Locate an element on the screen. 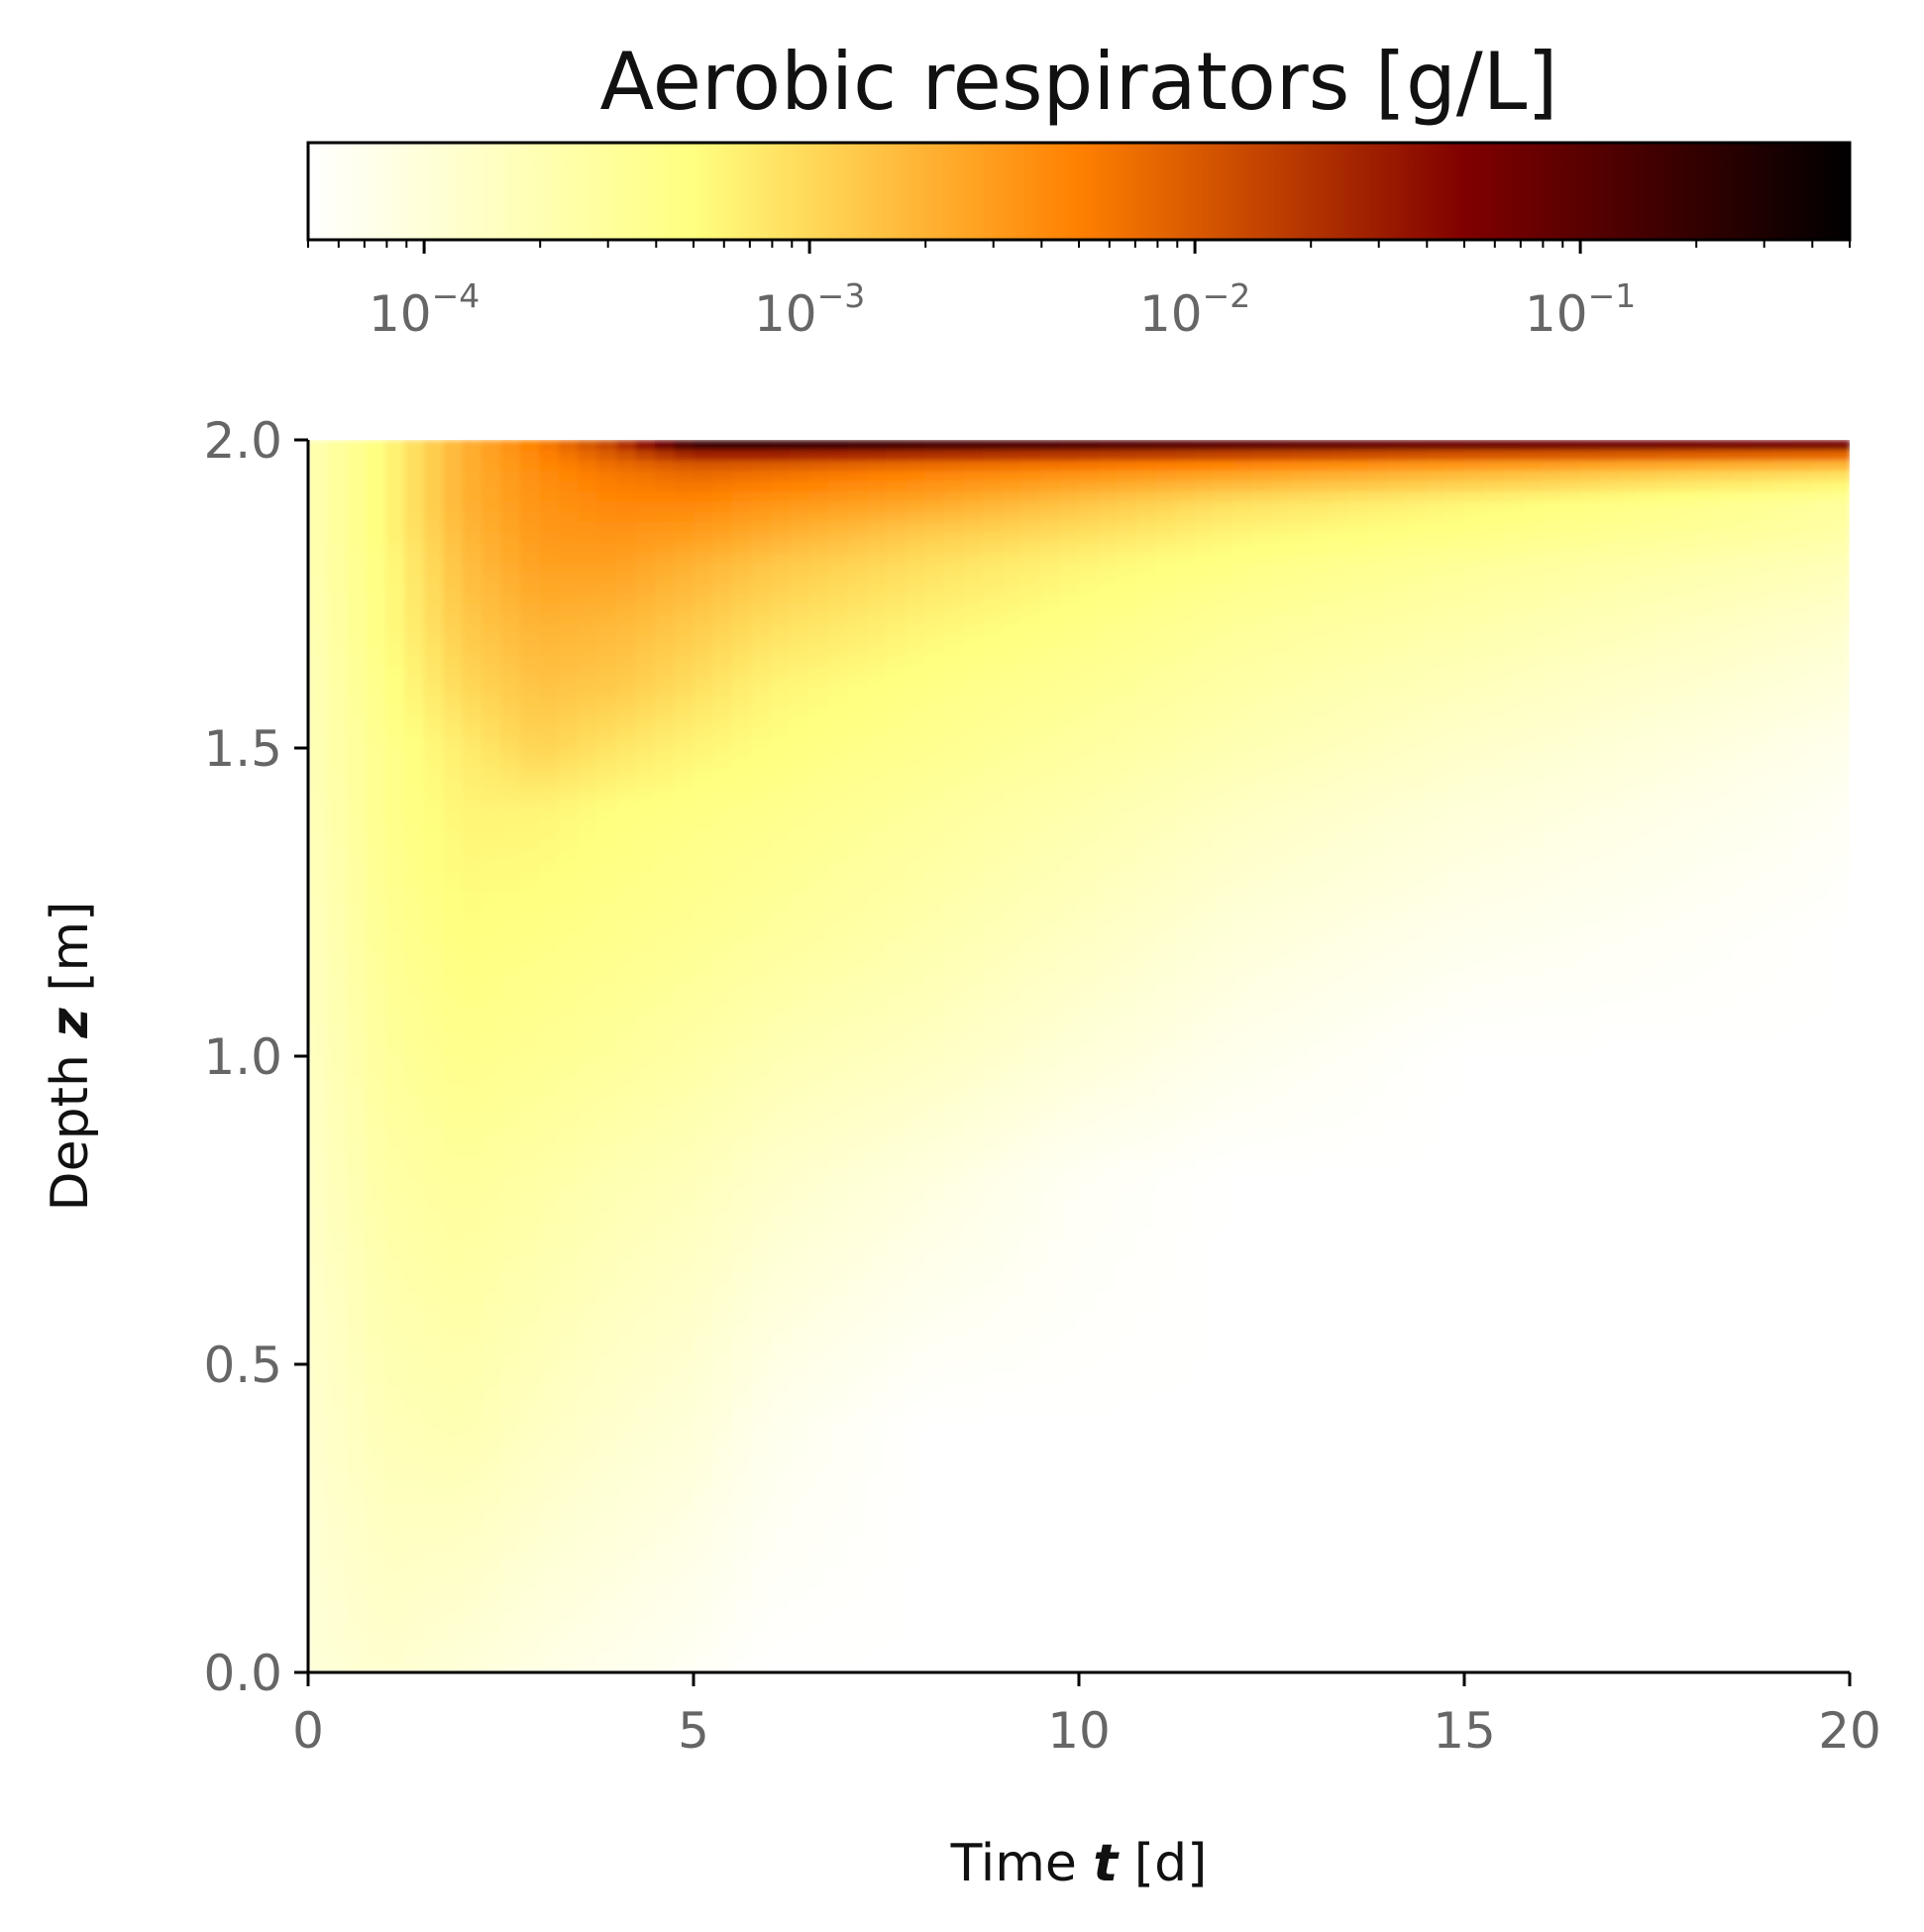  colorbar-tick-base: 10 is located at coordinates (1556, 314).